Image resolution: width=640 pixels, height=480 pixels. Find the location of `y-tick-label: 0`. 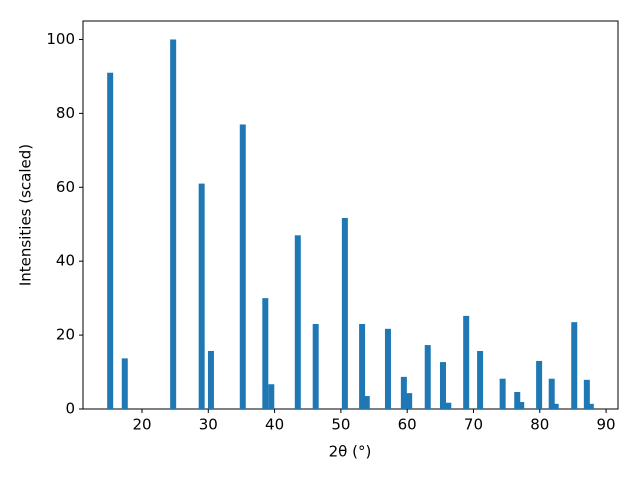

y-tick-label: 0 is located at coordinates (70, 409).